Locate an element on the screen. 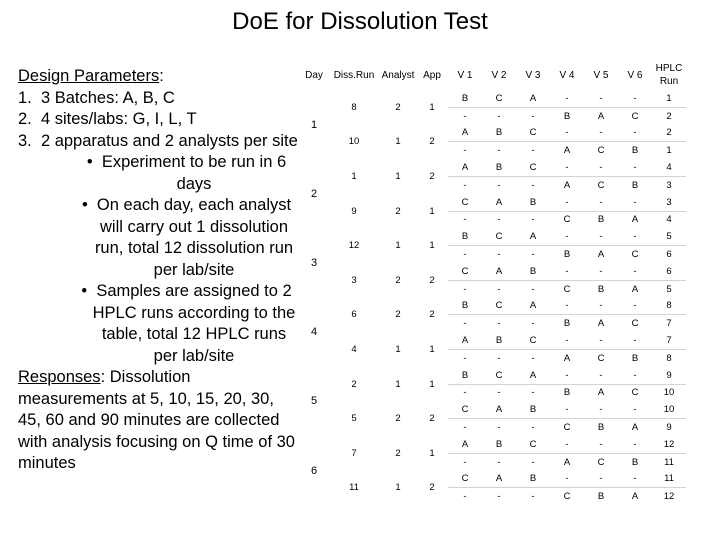 The image size is (720, 540). hplc-run-cell: 11 is located at coordinates (669, 479).